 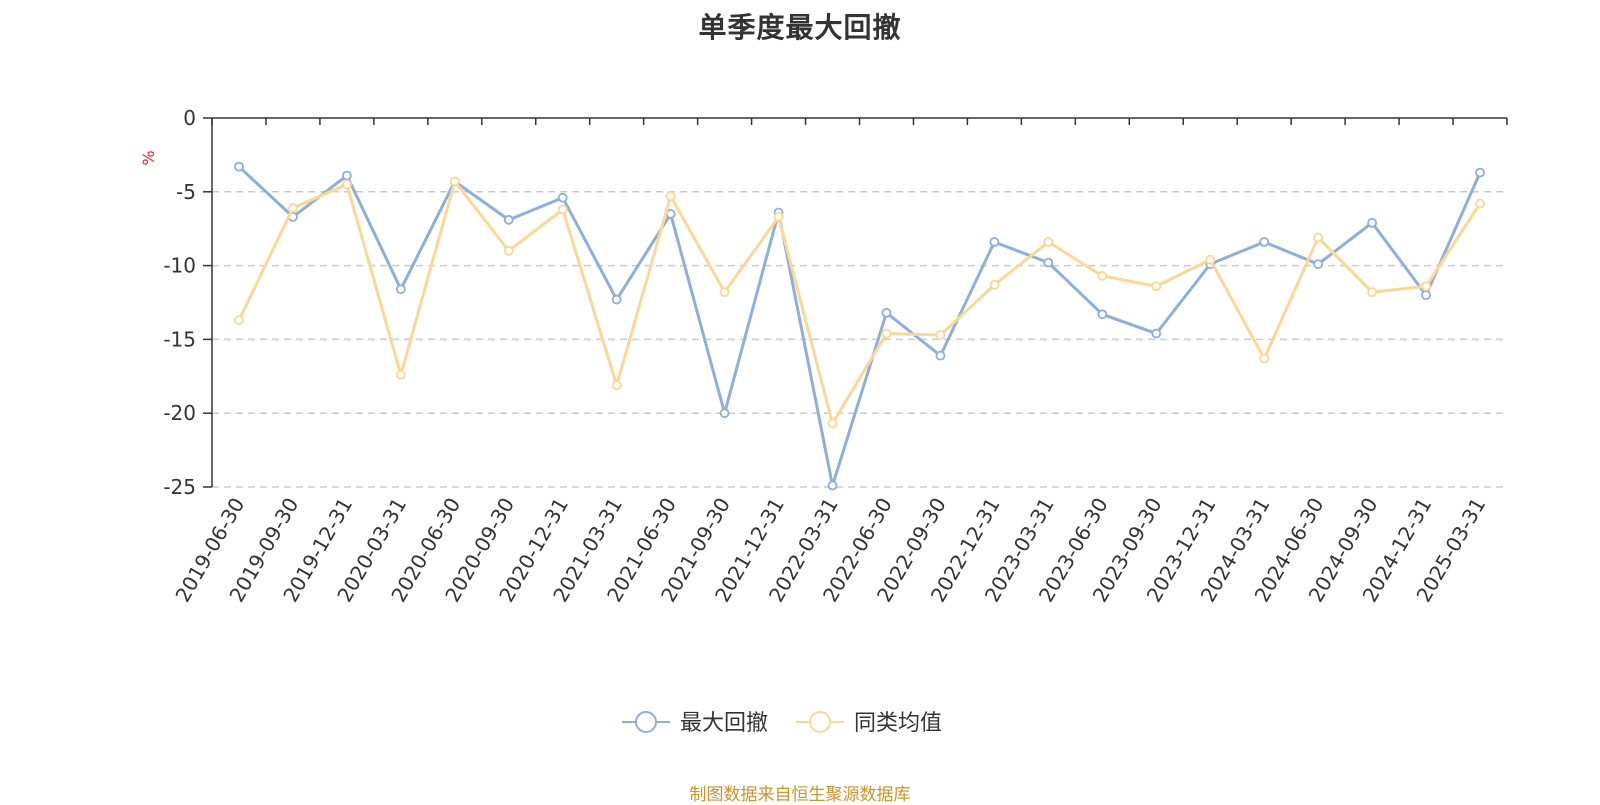 I want to click on chart-title: 单季度最大回撤, so click(x=800, y=27).